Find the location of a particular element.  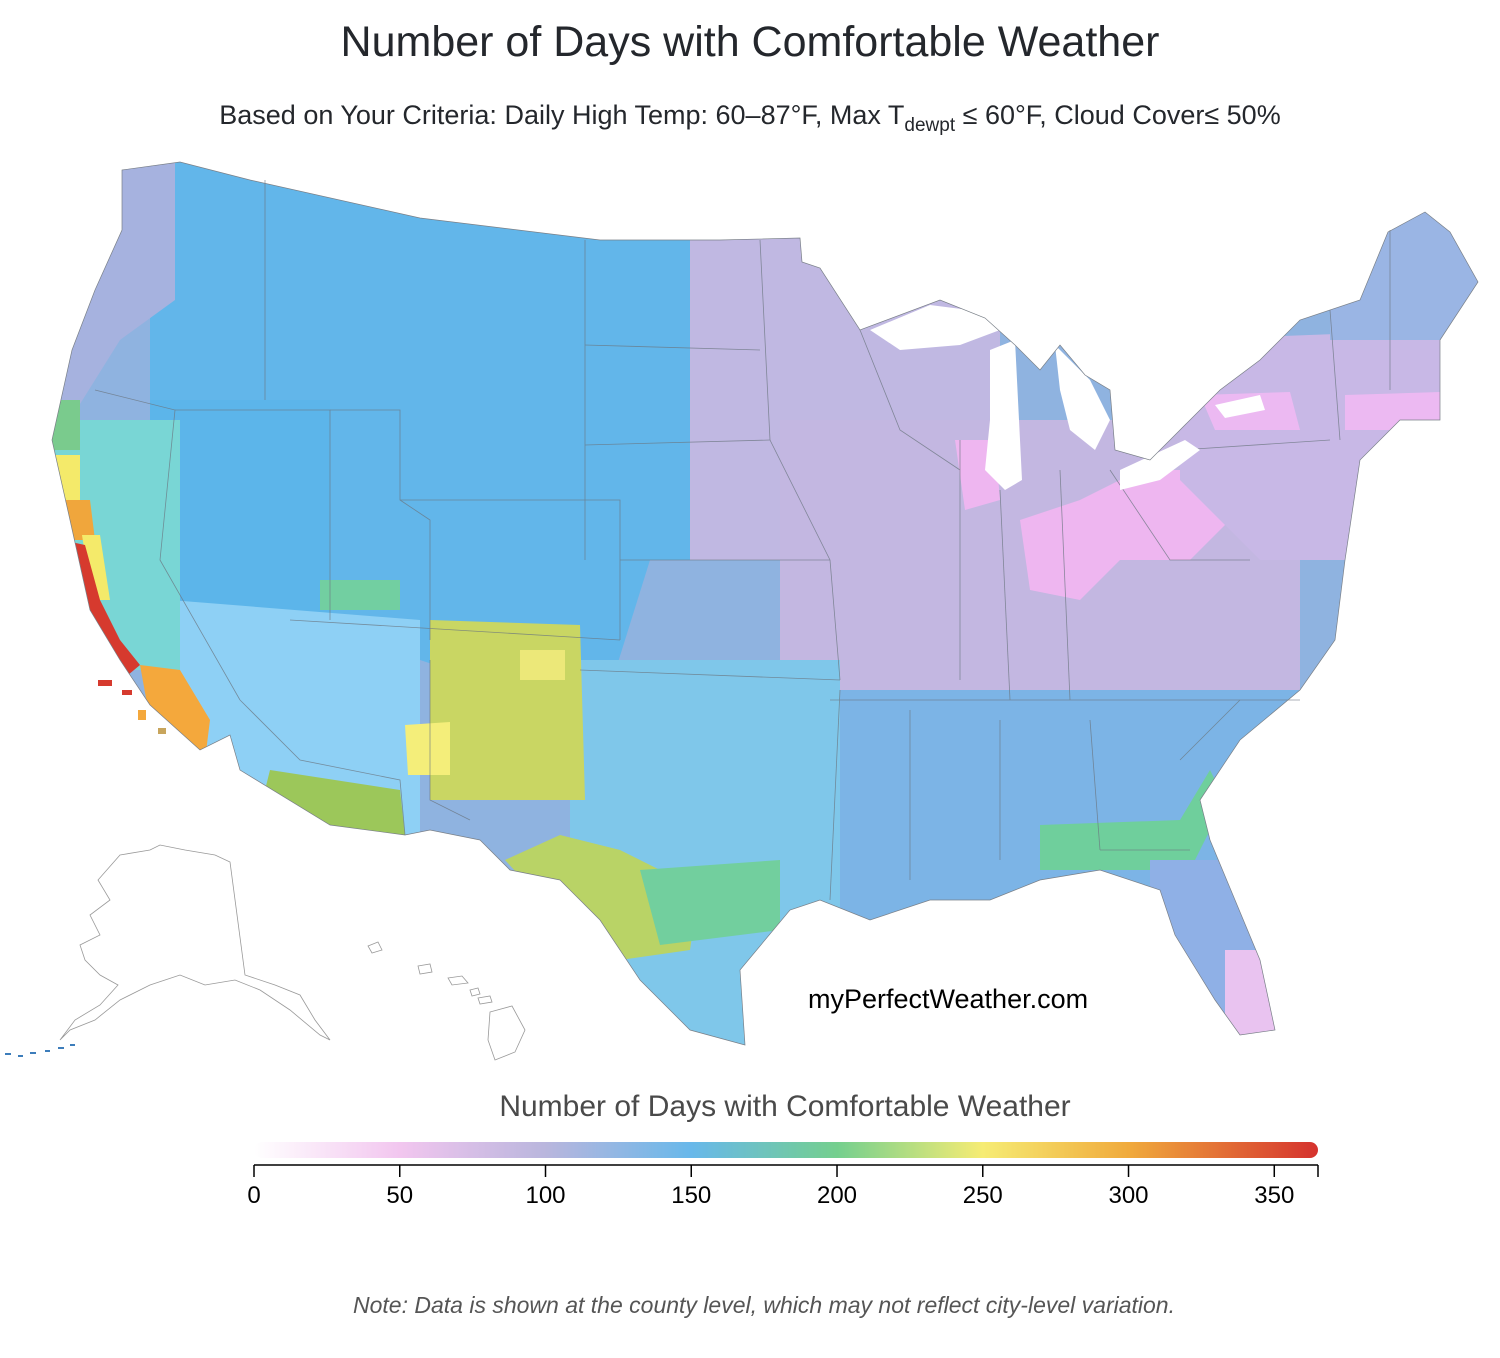

region-texas-green is located at coordinates (710, 902).